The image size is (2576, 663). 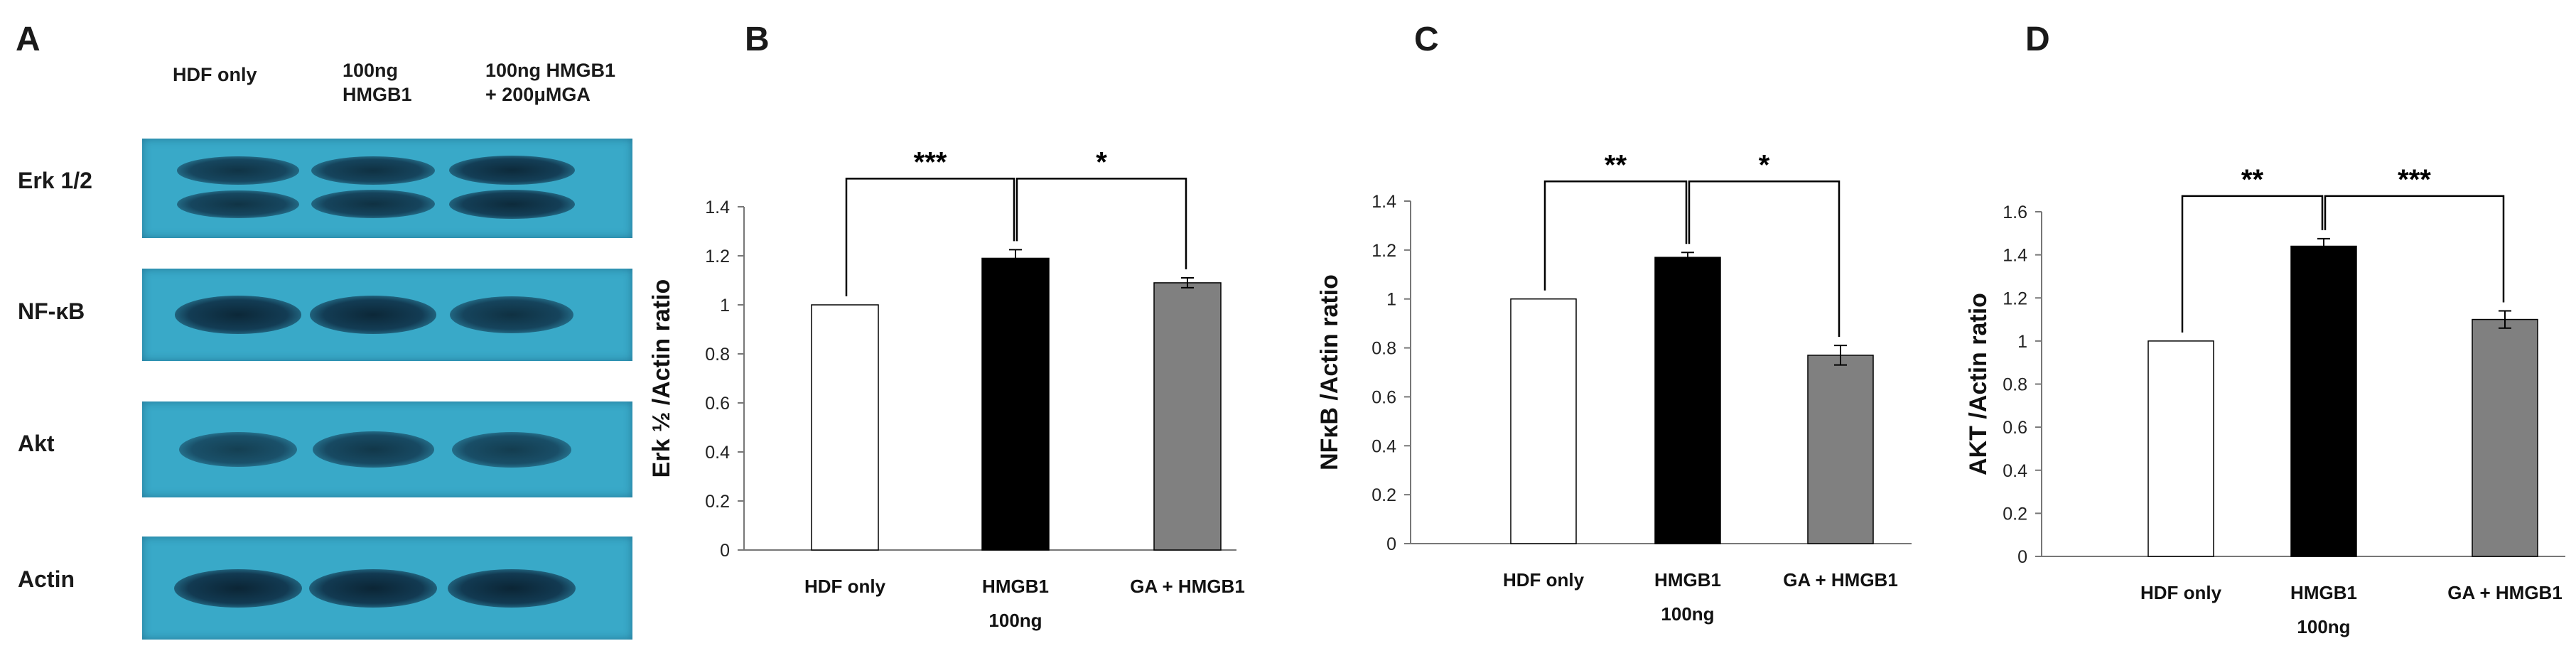 What do you see at coordinates (758, 39) in the screenshot?
I see `panel-letter-b: B` at bounding box center [758, 39].